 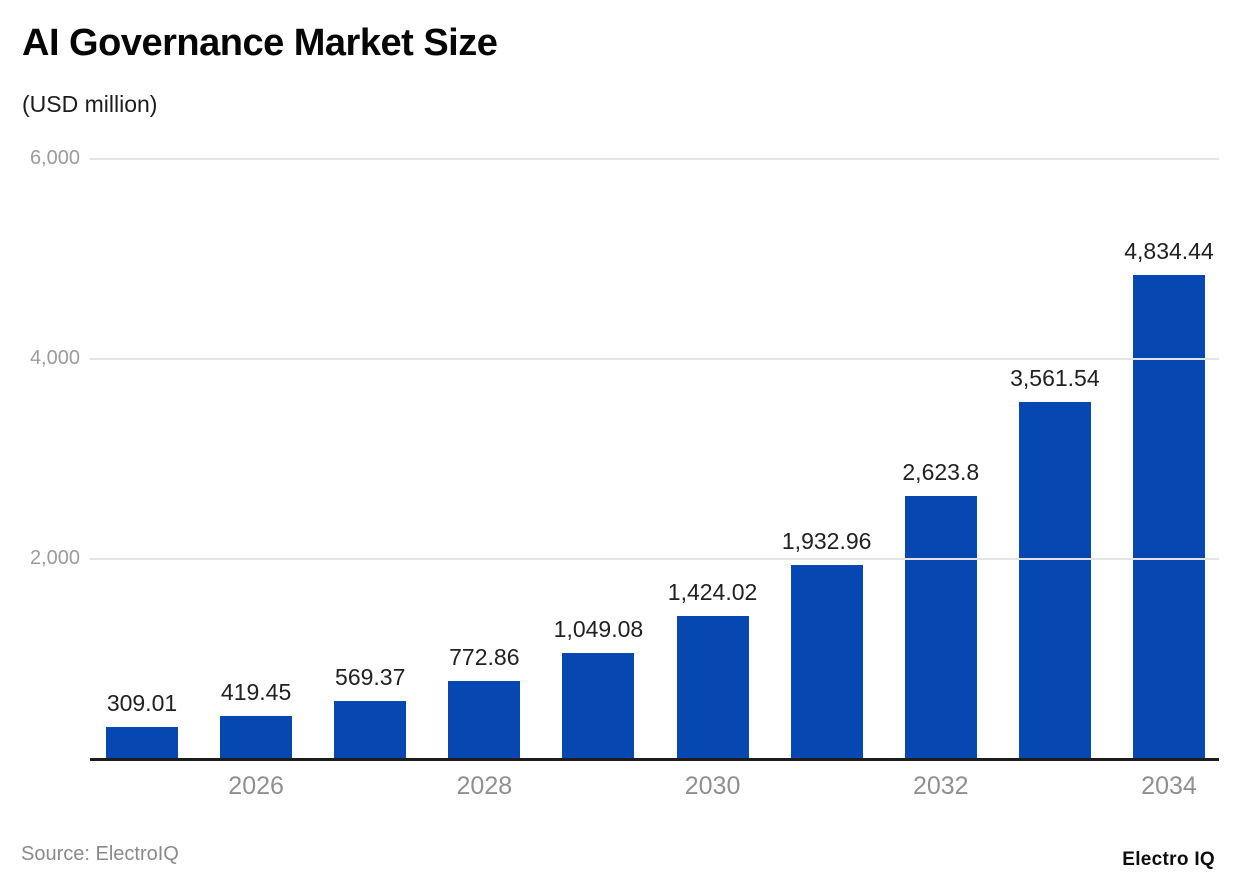 What do you see at coordinates (370, 729) in the screenshot?
I see `bar-2027` at bounding box center [370, 729].